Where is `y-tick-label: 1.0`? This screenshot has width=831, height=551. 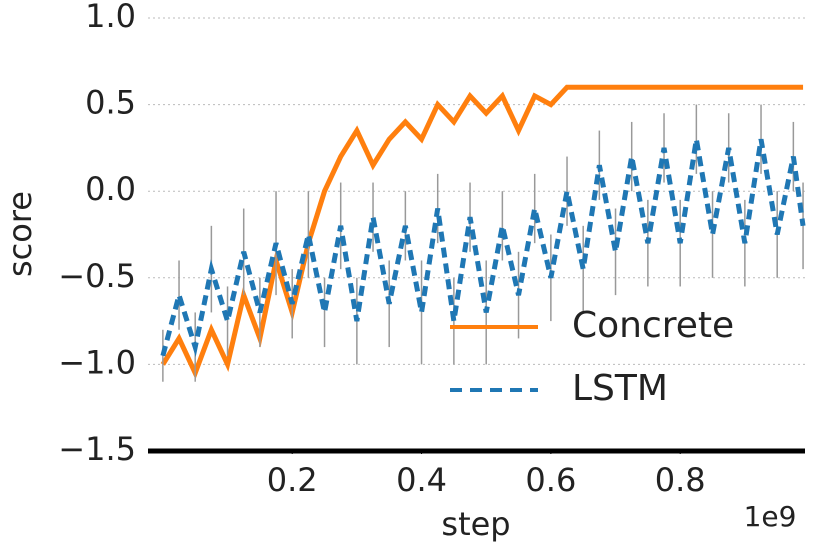 y-tick-label: 1.0 is located at coordinates (110, 17).